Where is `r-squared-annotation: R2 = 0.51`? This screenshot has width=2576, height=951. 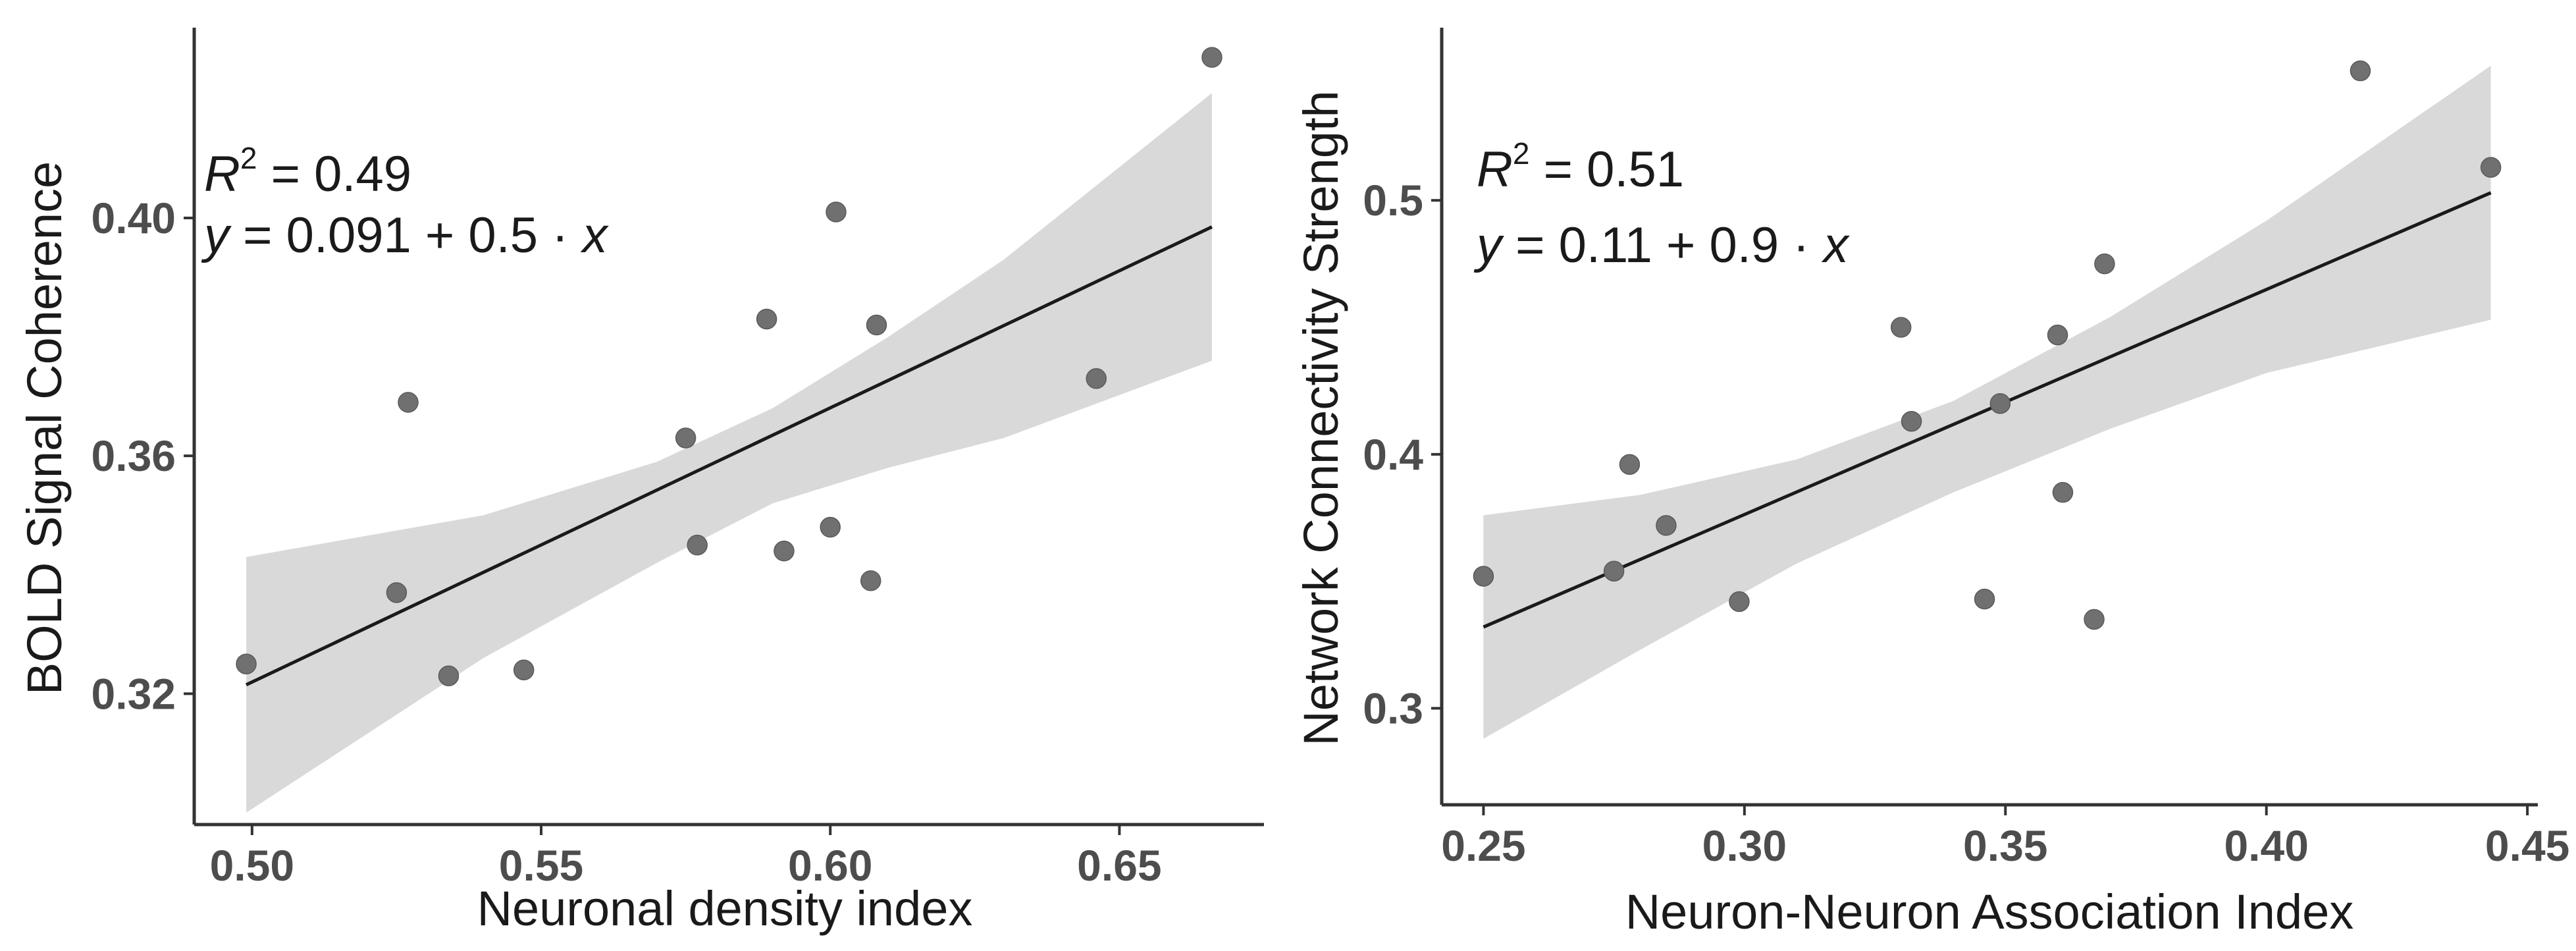 r-squared-annotation: R2 = 0.51 is located at coordinates (1580, 167).